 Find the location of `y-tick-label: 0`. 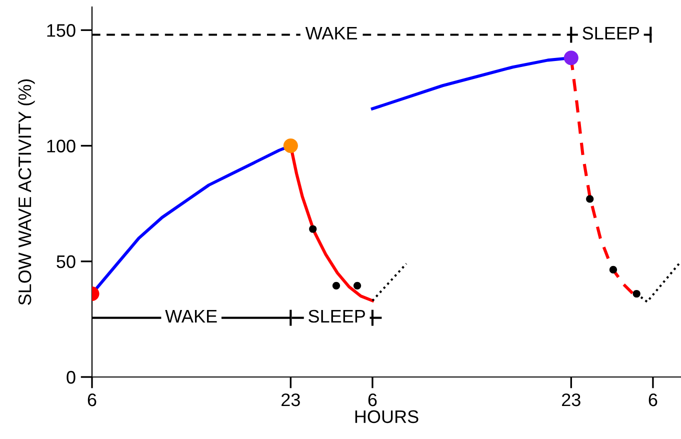

y-tick-label: 0 is located at coordinates (71, 377).